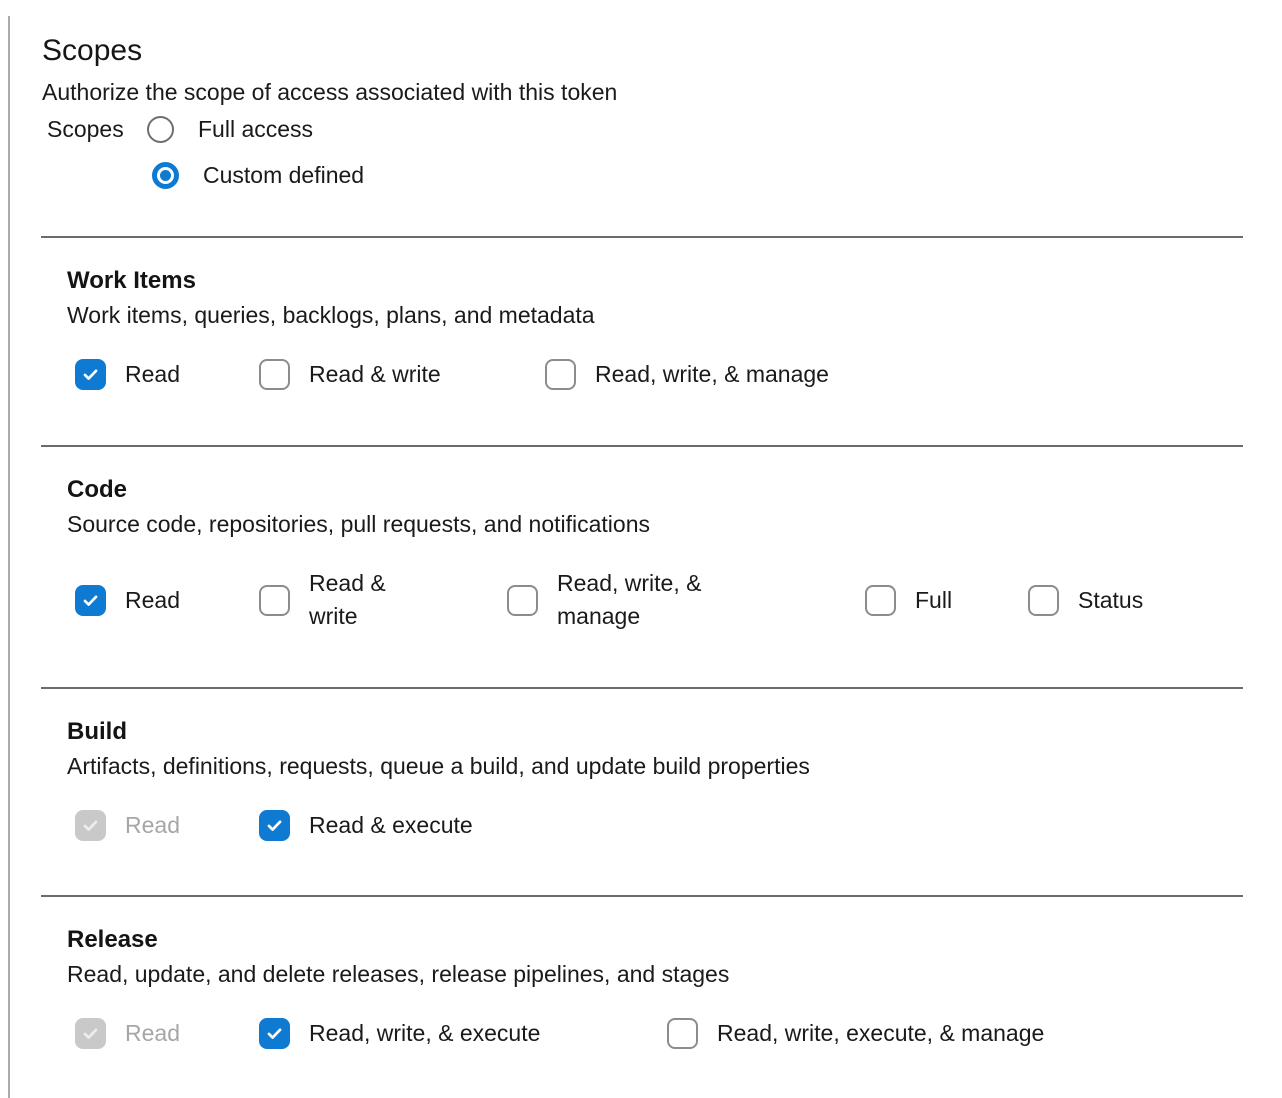 This screenshot has width=1282, height=1098. What do you see at coordinates (256, 129) in the screenshot?
I see `radio-full-access-label: Full access` at bounding box center [256, 129].